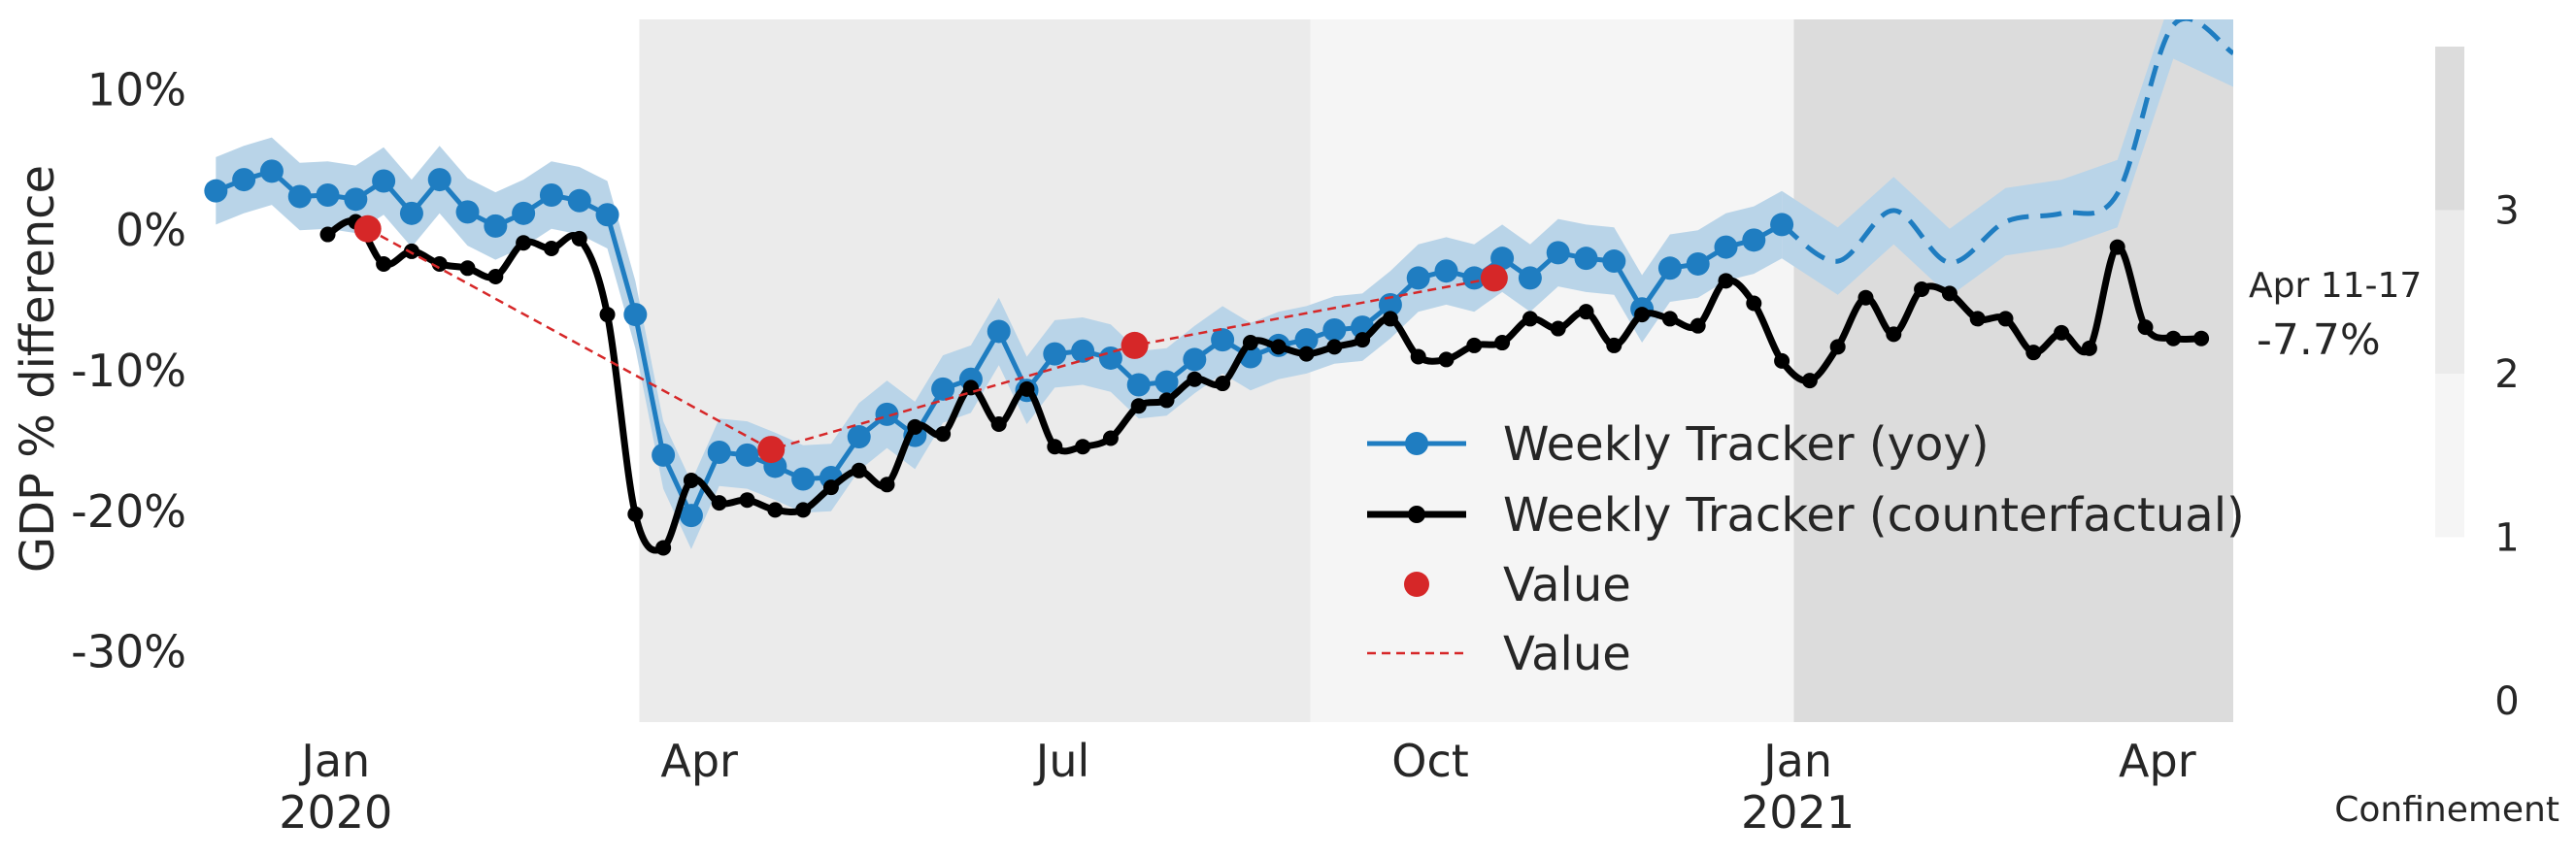 This screenshot has height=857, width=2576. I want to click on legend-label-value-points: Value, so click(1567, 585).